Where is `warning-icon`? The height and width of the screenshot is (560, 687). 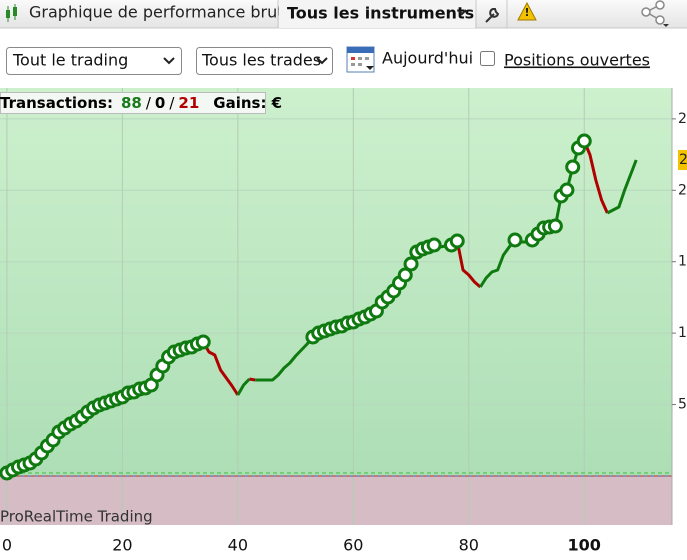 warning-icon is located at coordinates (527, 11).